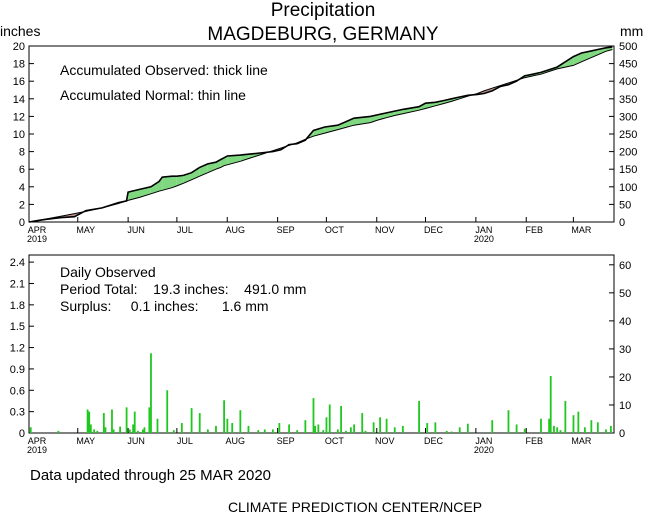 Image resolution: width=646 pixels, height=518 pixels. What do you see at coordinates (22, 434) in the screenshot?
I see `left-tick-label: 0` at bounding box center [22, 434].